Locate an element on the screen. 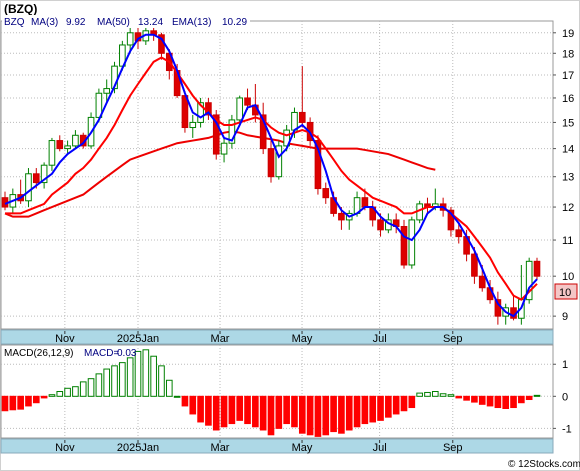  macd-legend: MACD(26,12,9) MACD= 0.03 is located at coordinates (70, 353).